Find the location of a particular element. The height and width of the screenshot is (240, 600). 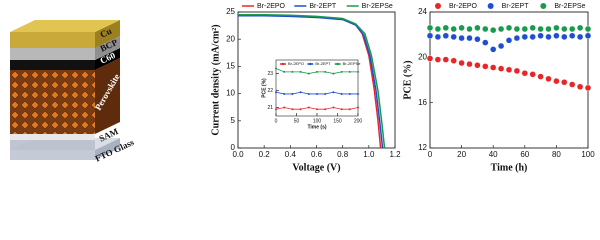

y-tick-label: 0 is located at coordinates (233, 147).